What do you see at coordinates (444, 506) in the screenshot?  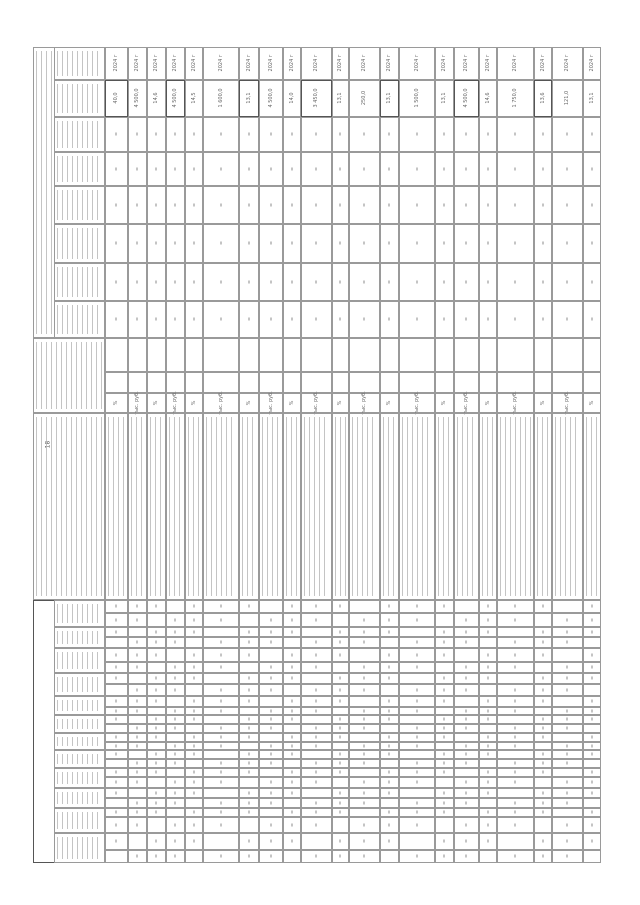 I see `indicator-name-cell` at bounding box center [444, 506].